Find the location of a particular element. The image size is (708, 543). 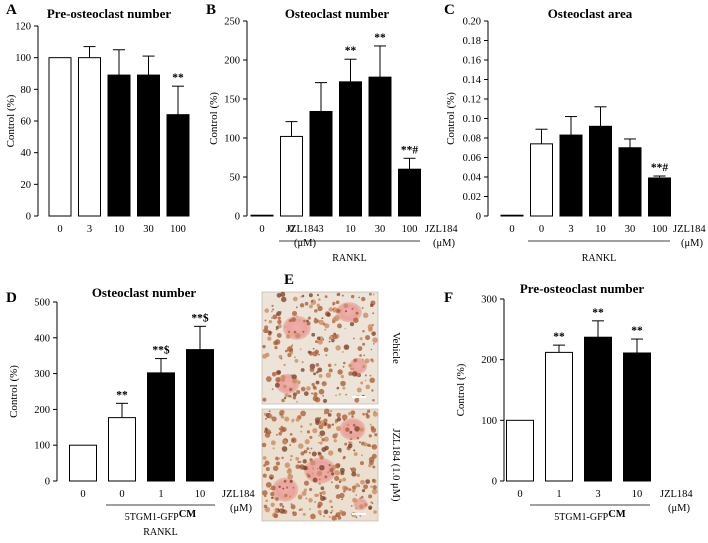

y-tick-label: 0 is located at coordinates (47, 482).